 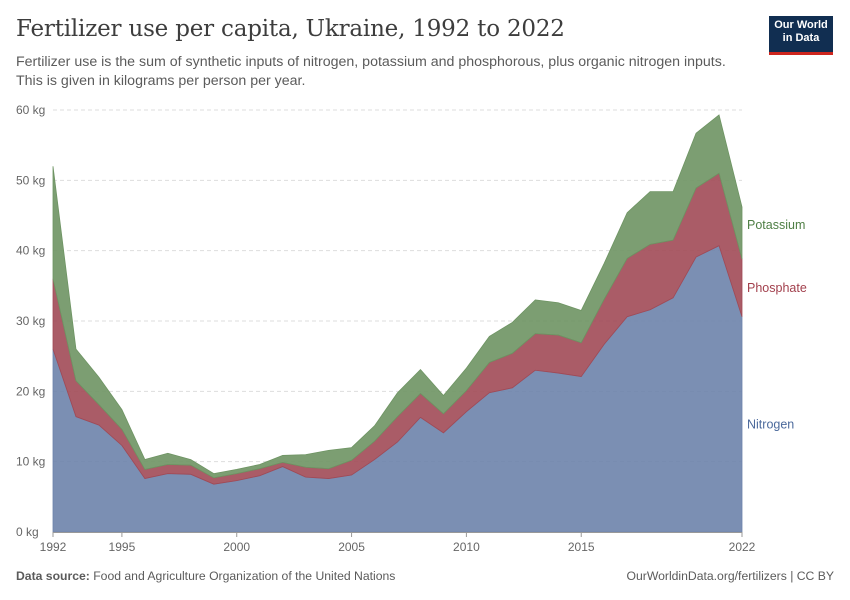 What do you see at coordinates (466, 547) in the screenshot?
I see `x-tick-label: 2010` at bounding box center [466, 547].